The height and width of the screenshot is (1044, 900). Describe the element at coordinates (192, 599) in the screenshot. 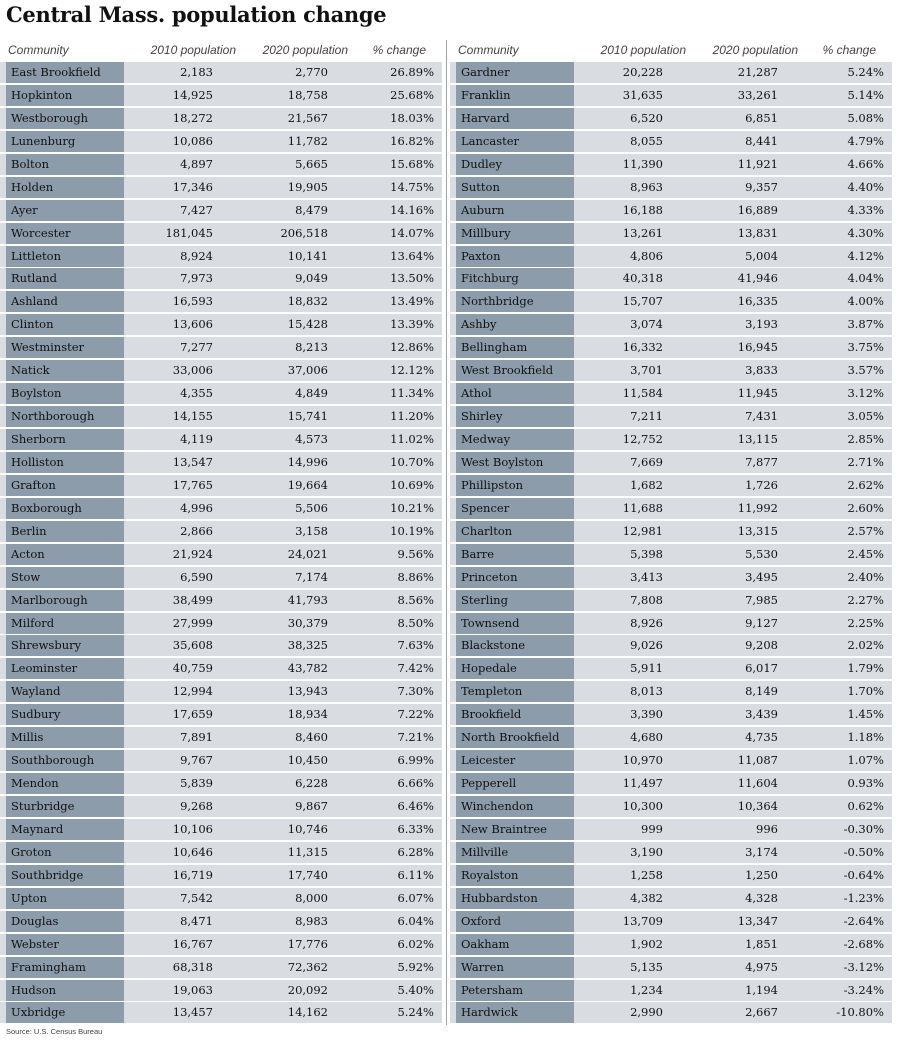

I see `population-2010-cell: 38,499` at that location.